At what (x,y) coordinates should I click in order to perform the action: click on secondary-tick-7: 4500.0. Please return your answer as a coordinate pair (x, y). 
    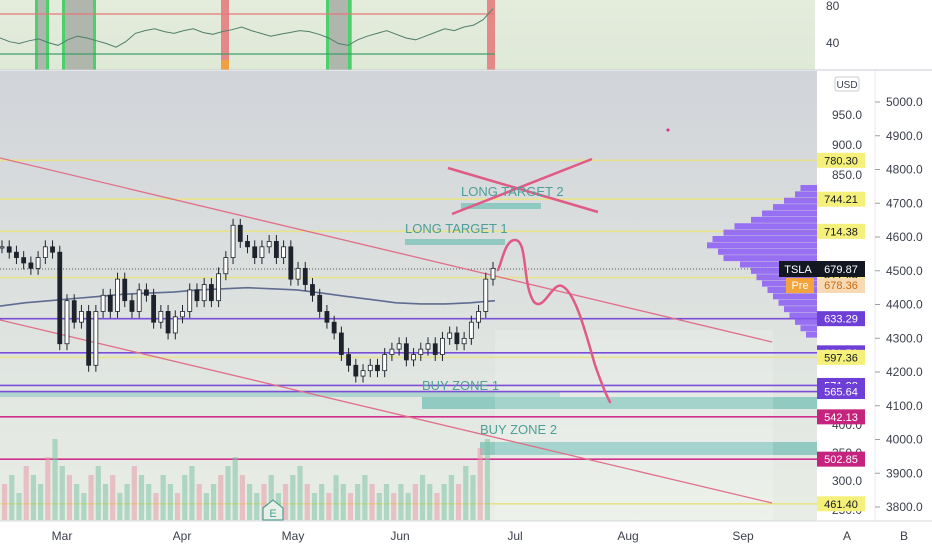
    Looking at the image, I should click on (904, 271).